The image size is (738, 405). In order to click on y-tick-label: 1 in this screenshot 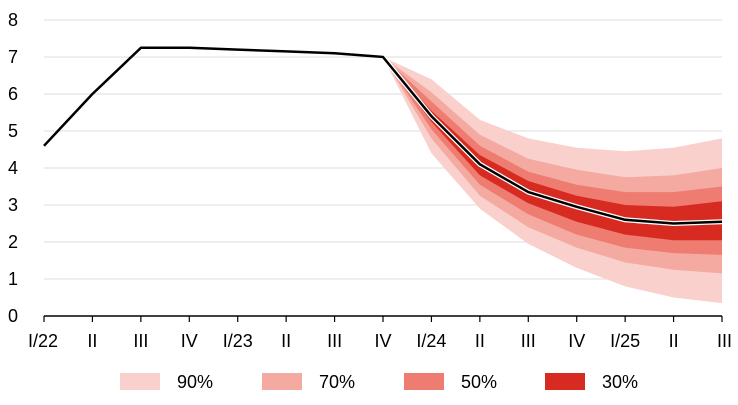, I will do `click(13, 279)`.